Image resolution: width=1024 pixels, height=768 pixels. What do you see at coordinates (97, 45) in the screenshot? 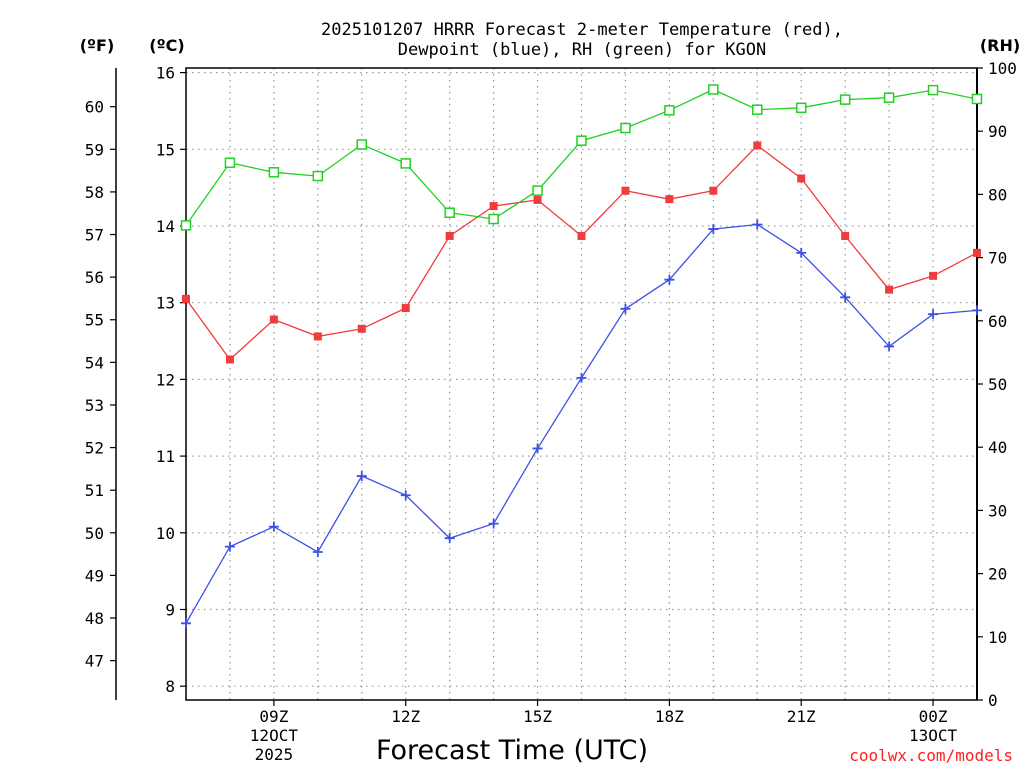
I see `fahrenheit-unit-label: (ºF)` at bounding box center [97, 45].